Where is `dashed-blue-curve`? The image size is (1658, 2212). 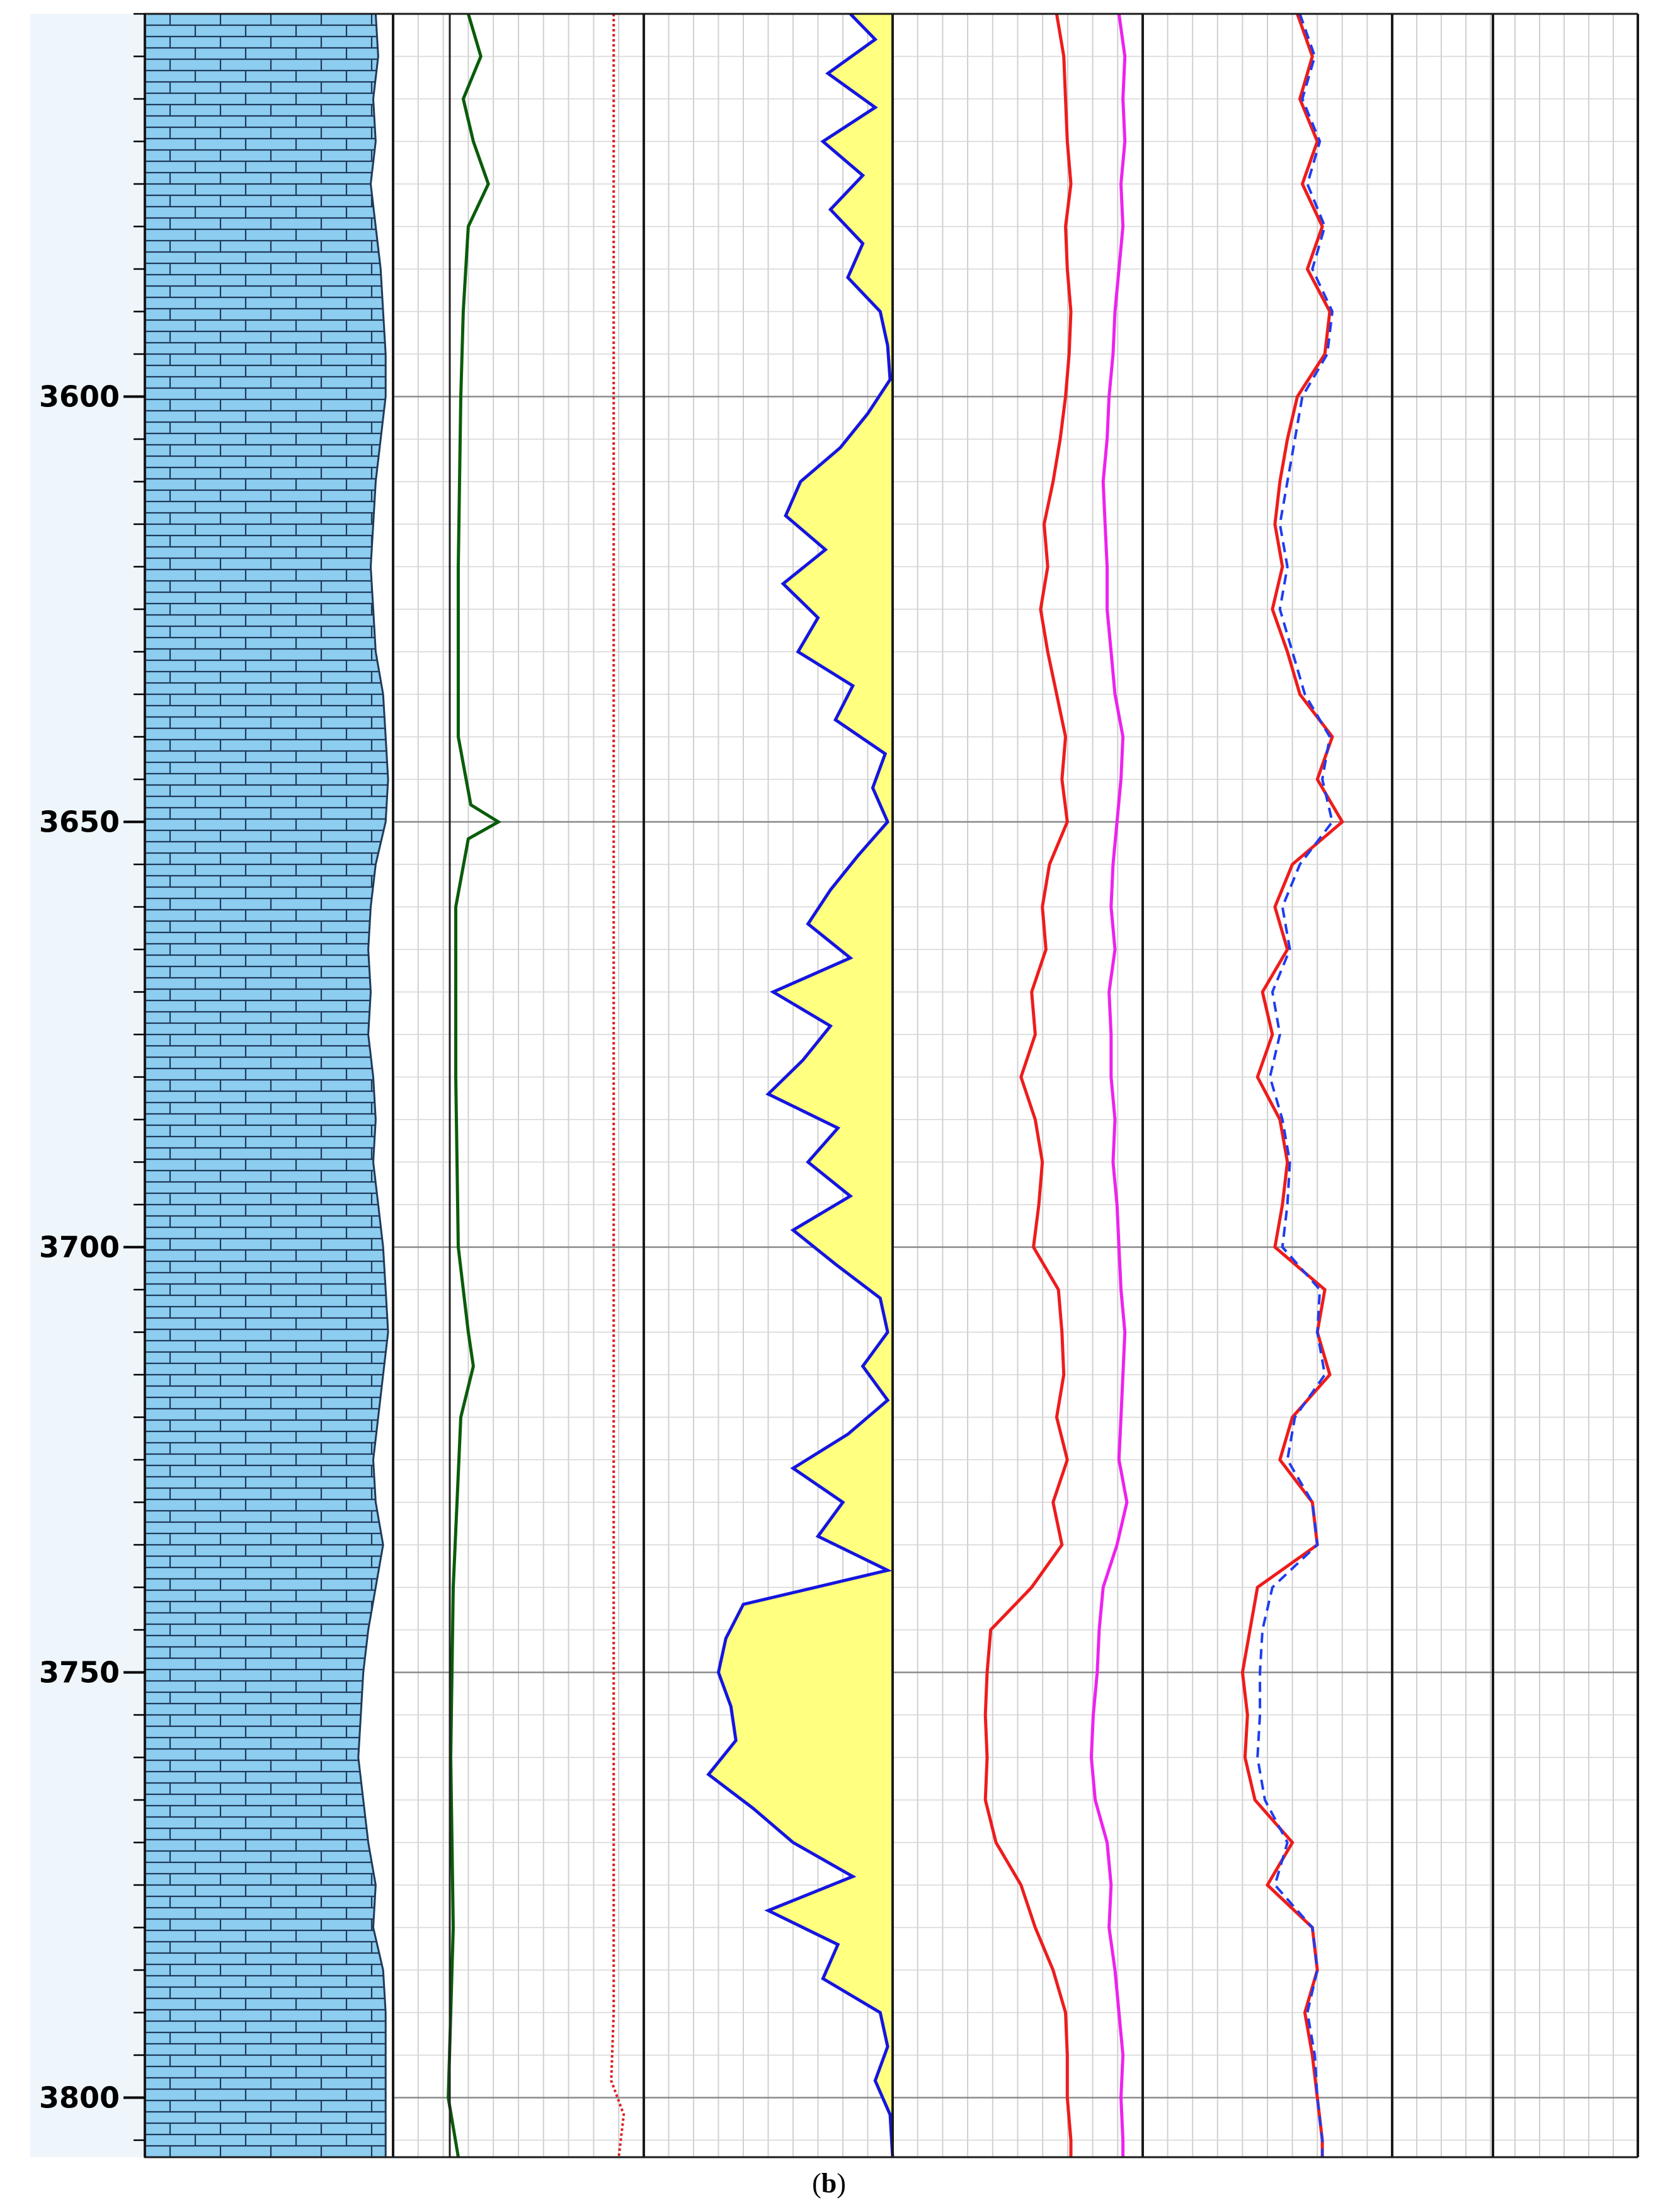 dashed-blue-curve is located at coordinates (1295, 1085).